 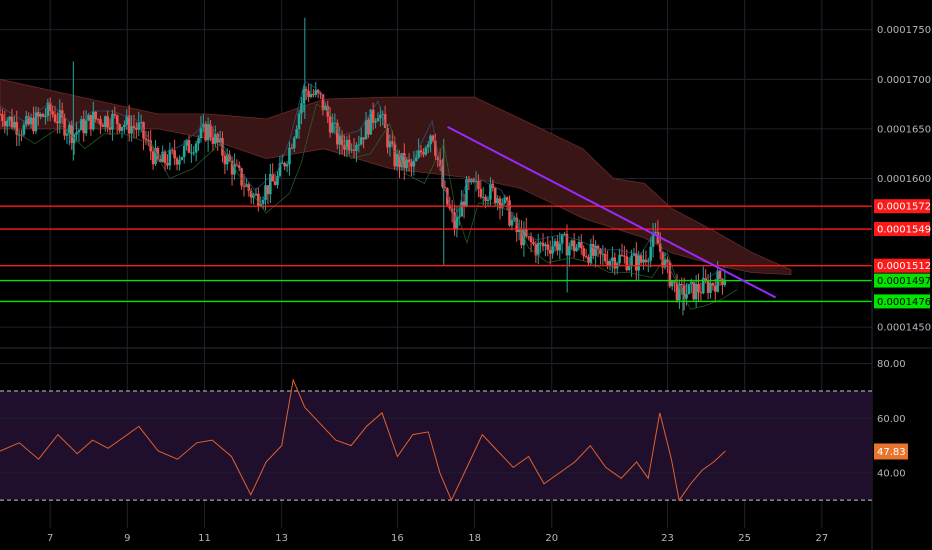 I want to click on date-axis-label: 25, so click(x=744, y=538).